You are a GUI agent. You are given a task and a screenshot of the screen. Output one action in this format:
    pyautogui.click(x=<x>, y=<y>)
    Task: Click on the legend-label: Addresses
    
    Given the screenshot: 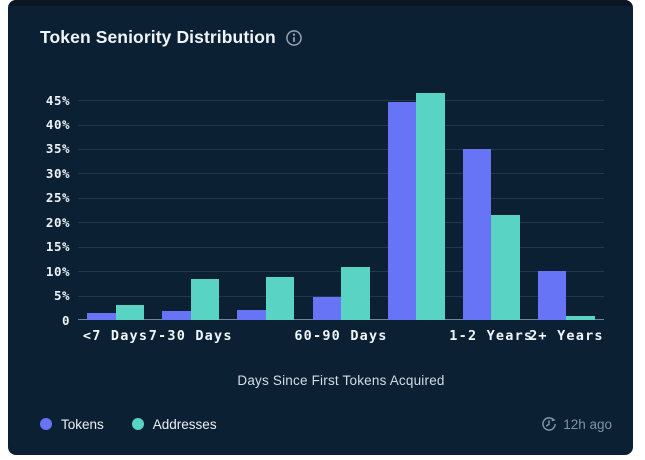 What is the action you would take?
    pyautogui.click(x=184, y=424)
    